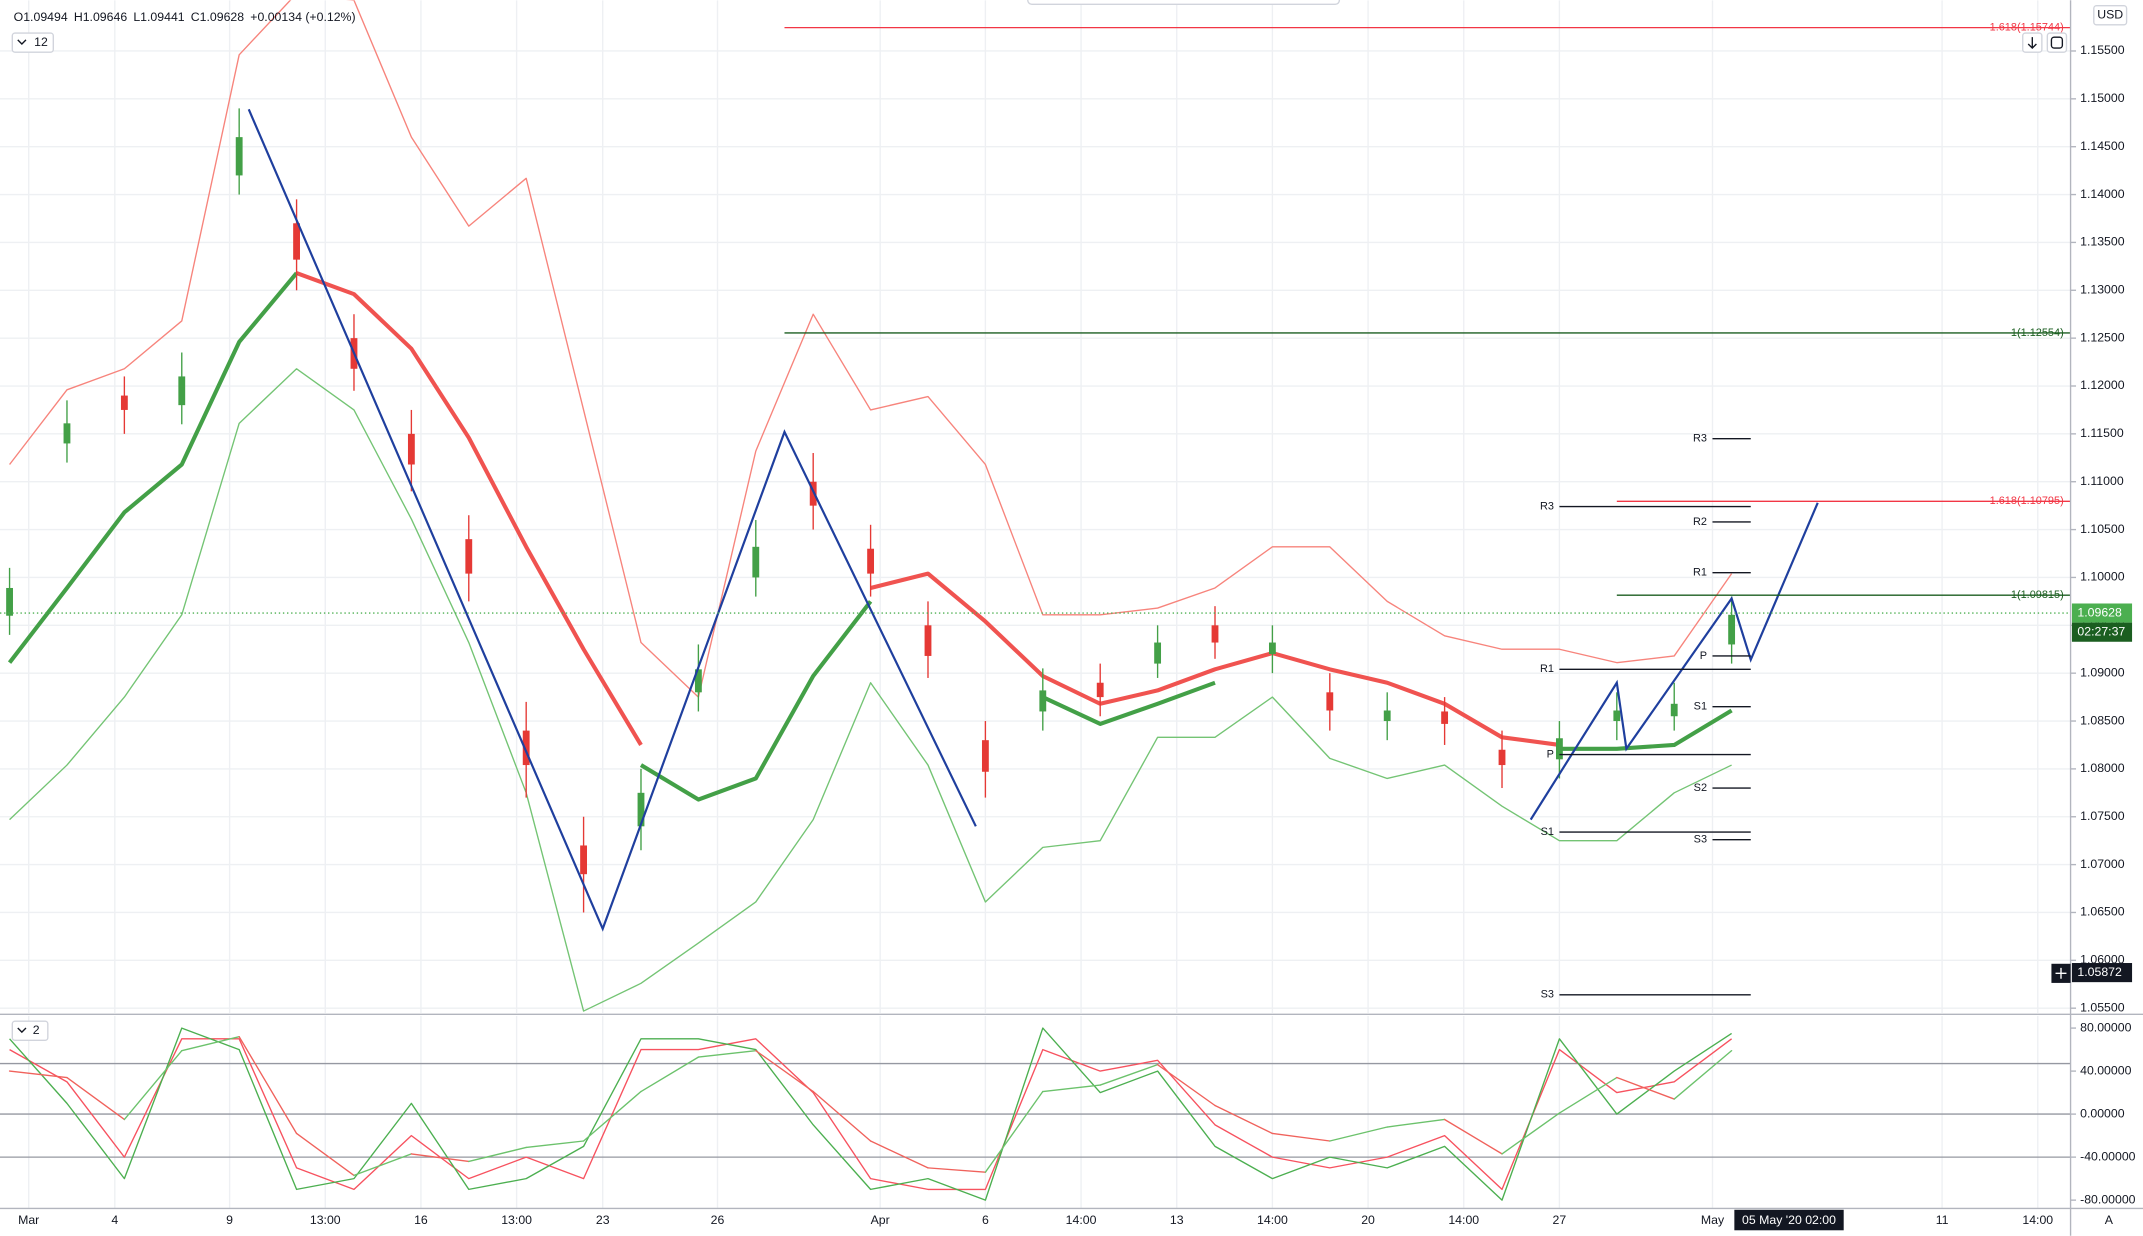 This screenshot has width=2143, height=1236. Describe the element at coordinates (2102, 720) in the screenshot. I see `y-tick-label: 1.08500` at that location.